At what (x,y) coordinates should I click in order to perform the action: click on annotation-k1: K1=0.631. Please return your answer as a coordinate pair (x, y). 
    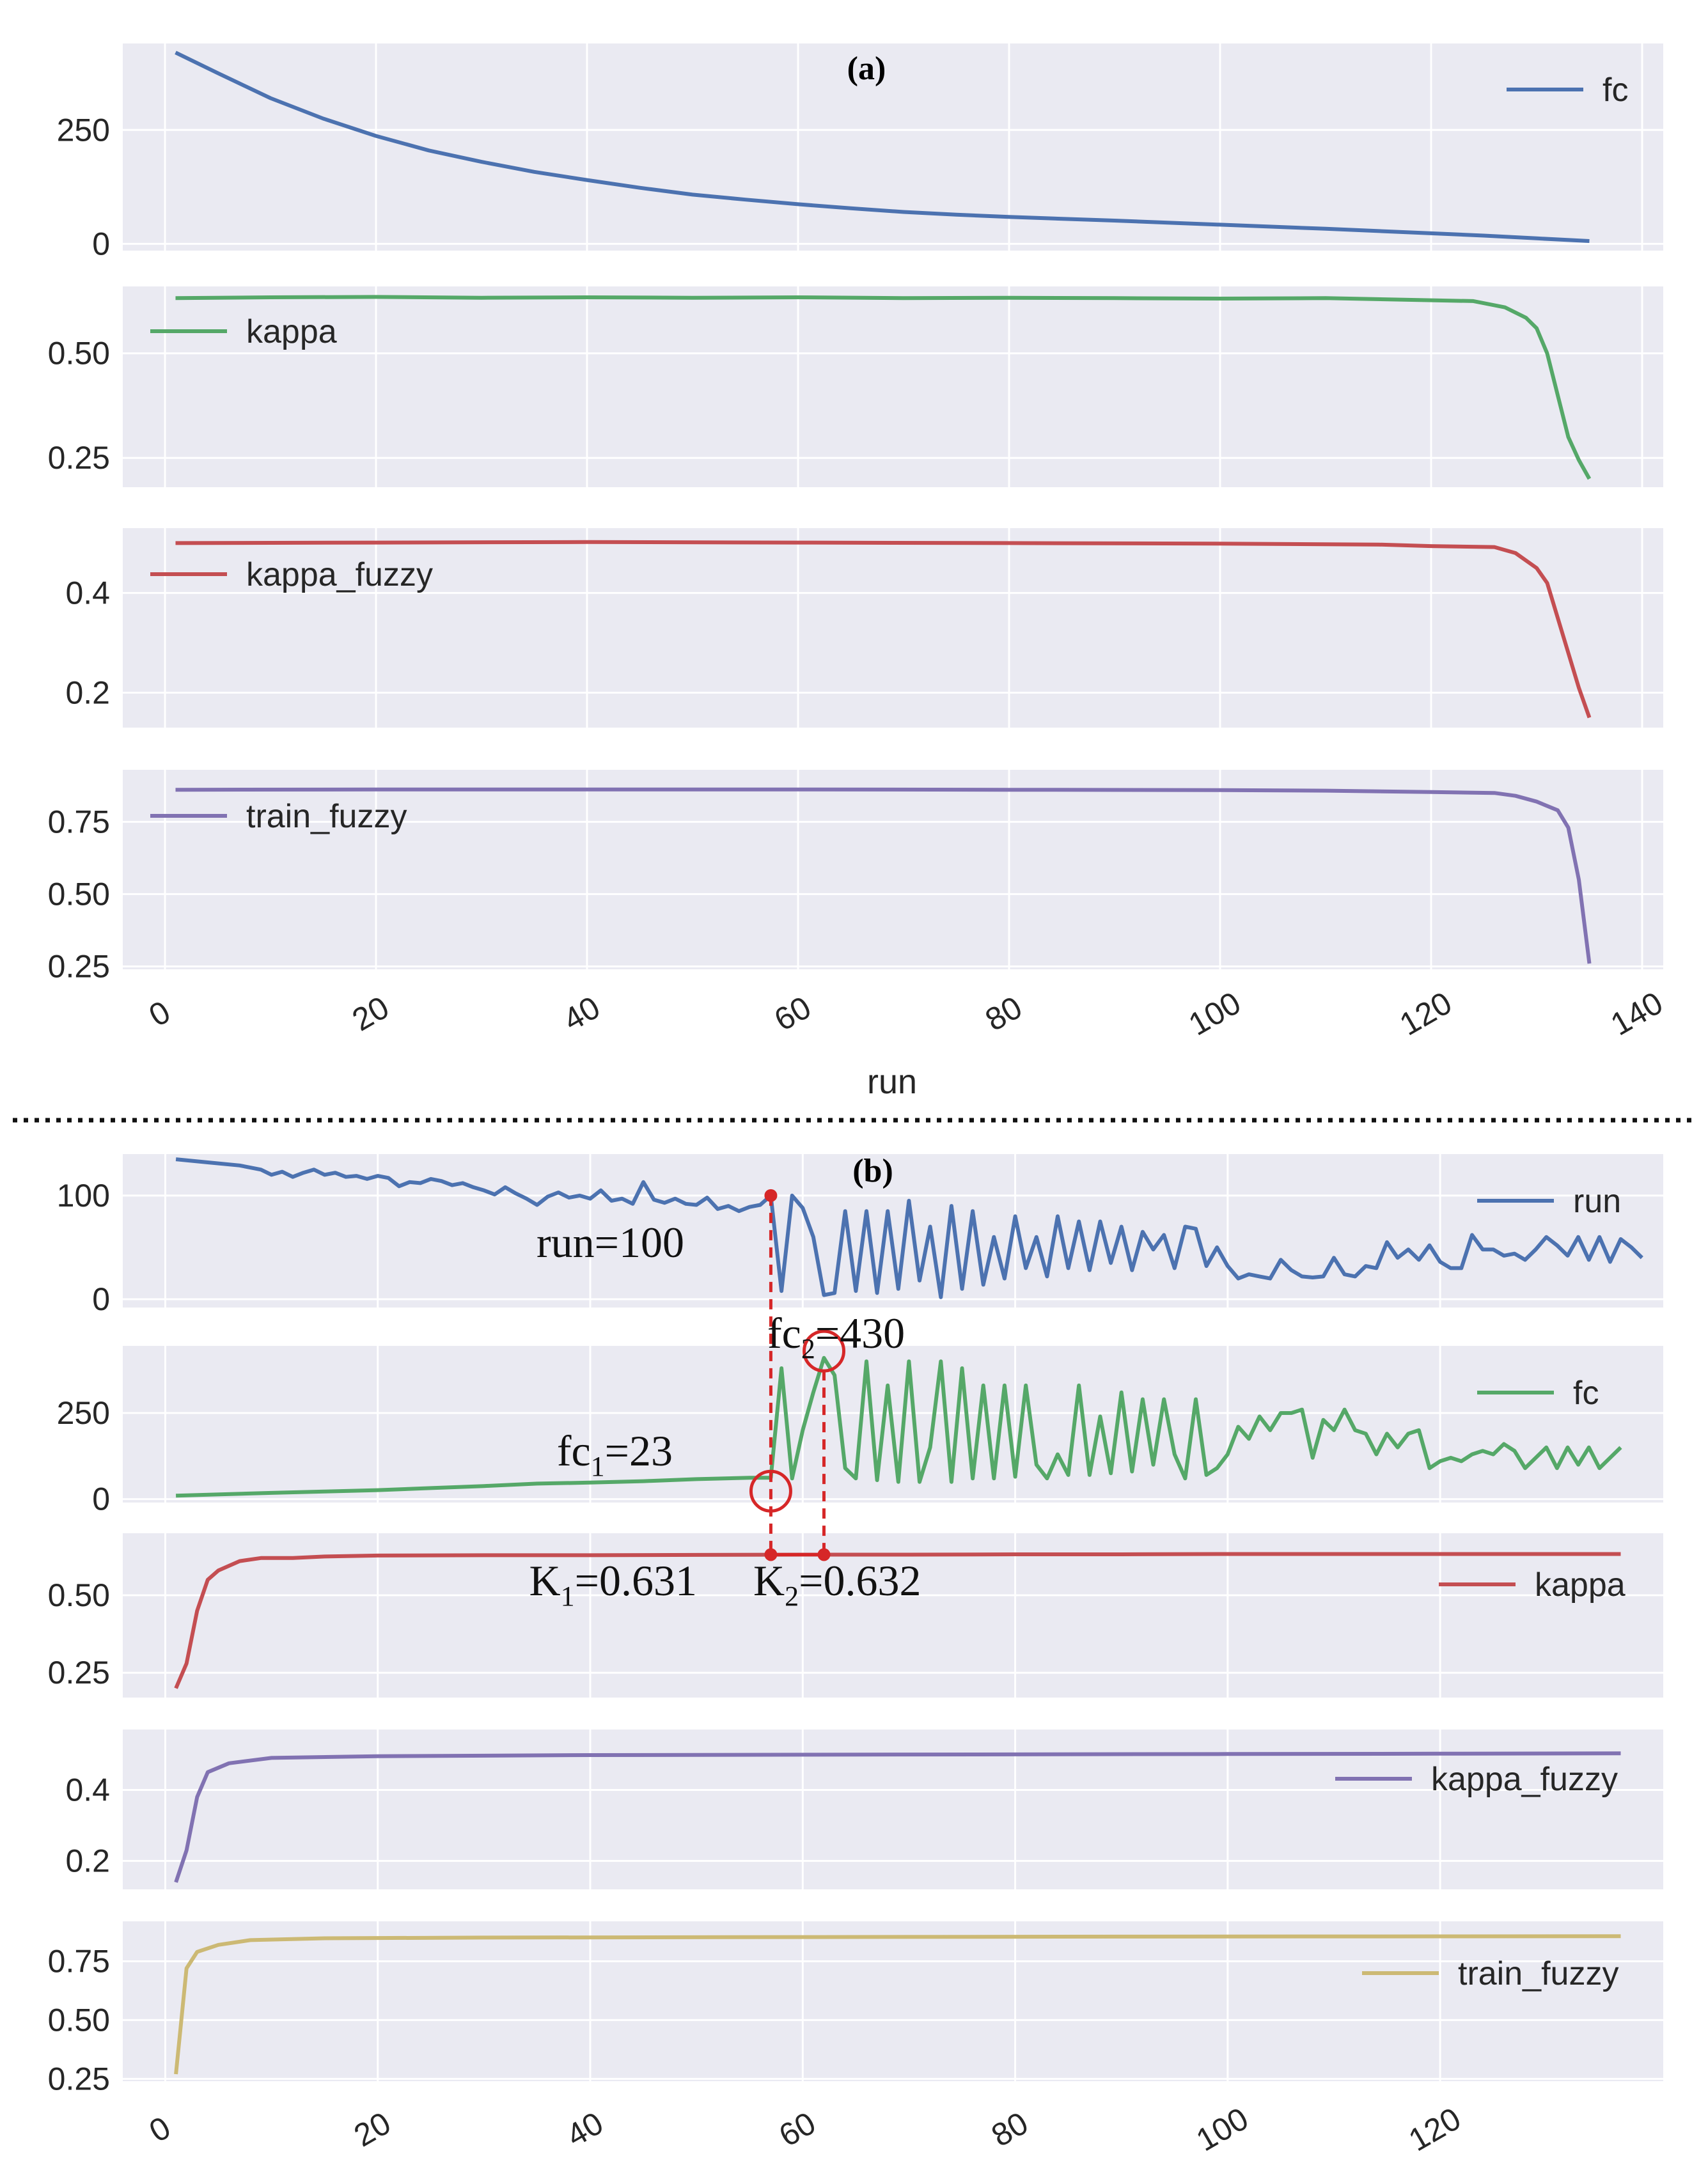
    Looking at the image, I should click on (613, 1584).